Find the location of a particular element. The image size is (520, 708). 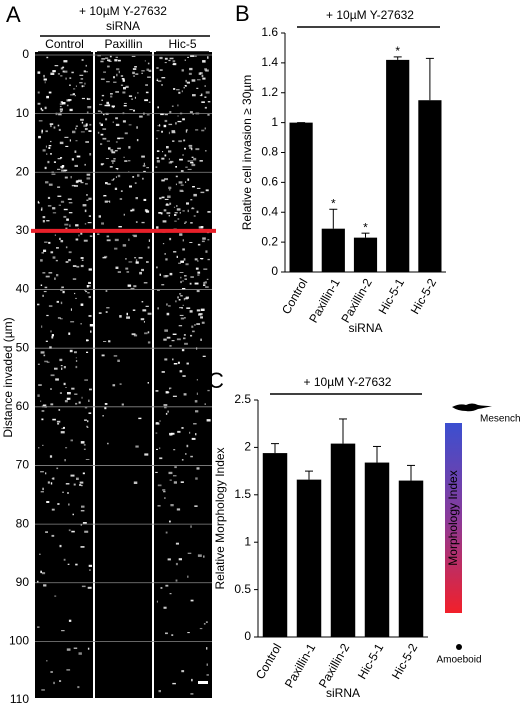

y-tick-label: 50 is located at coordinates (23, 347).